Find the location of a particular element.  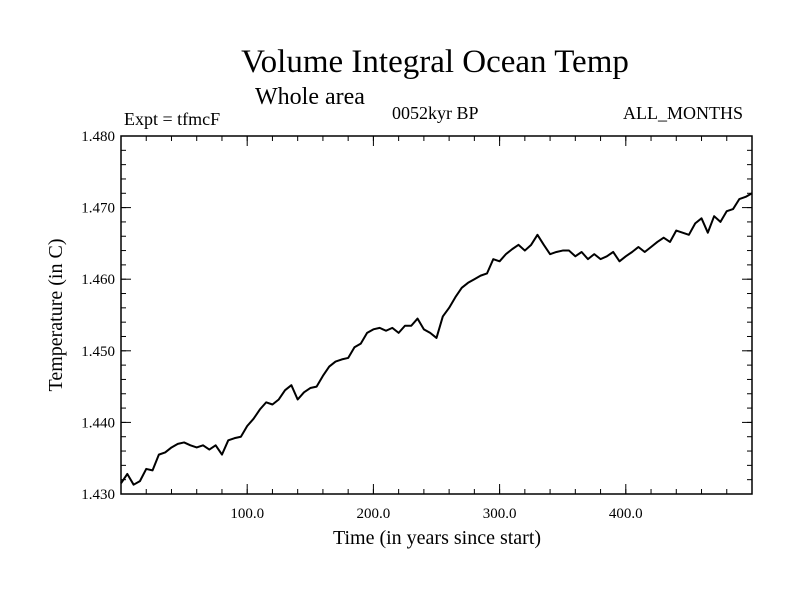

y-tick-label: 1.440 is located at coordinates (98, 423).